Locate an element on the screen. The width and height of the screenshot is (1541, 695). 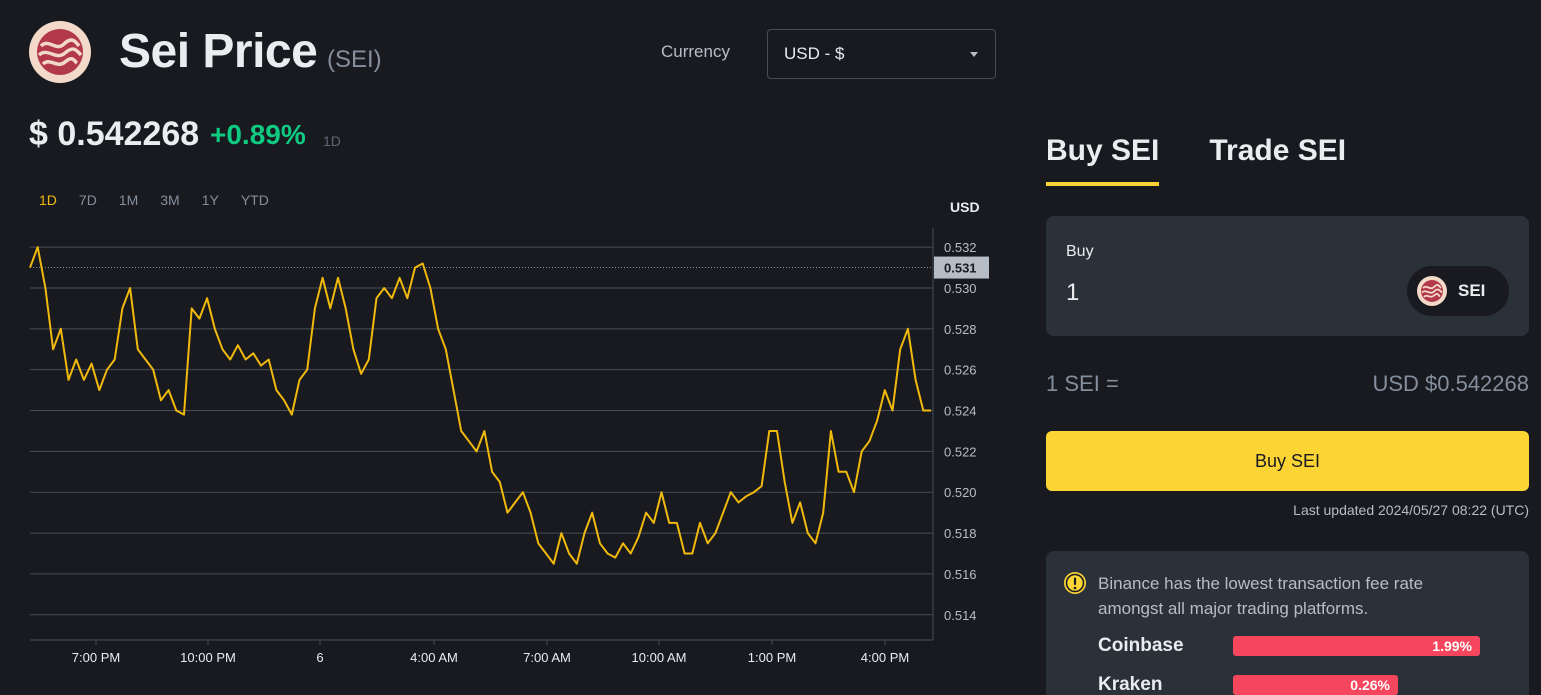
buy-label: Buy is located at coordinates (1080, 251).